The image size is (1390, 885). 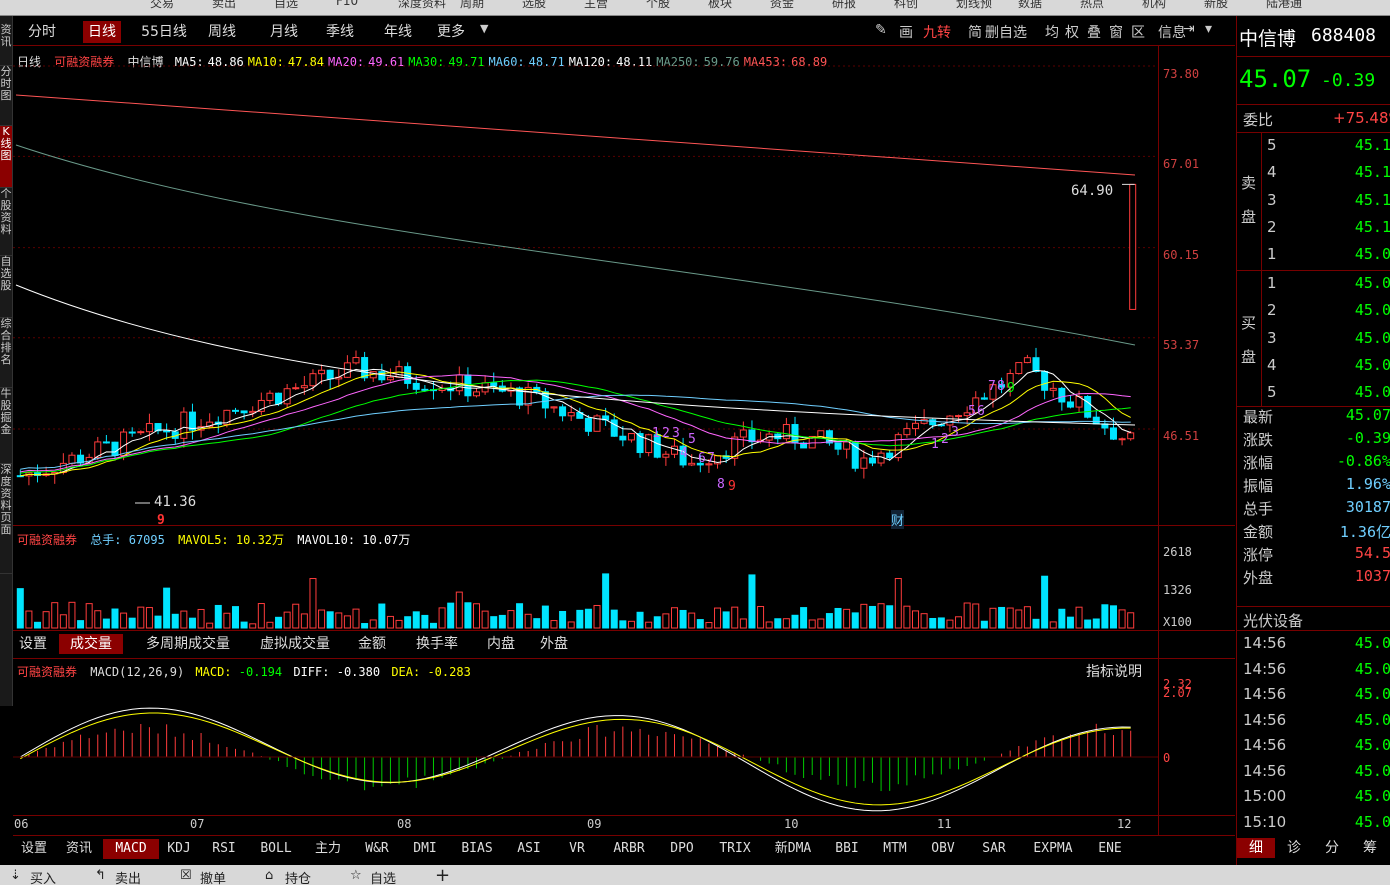 What do you see at coordinates (1092, 5) in the screenshot?
I see `top-menu-item: 热点` at bounding box center [1092, 5].